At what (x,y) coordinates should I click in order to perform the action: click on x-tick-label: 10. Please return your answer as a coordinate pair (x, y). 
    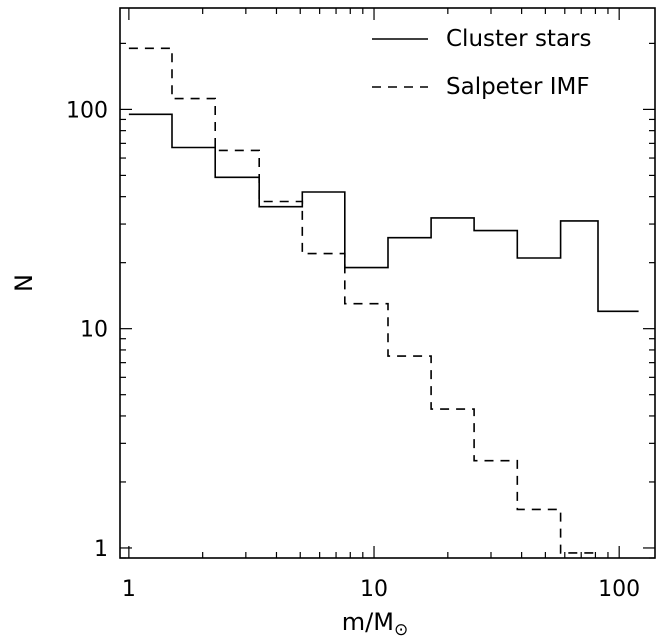
    Looking at the image, I should click on (374, 589).